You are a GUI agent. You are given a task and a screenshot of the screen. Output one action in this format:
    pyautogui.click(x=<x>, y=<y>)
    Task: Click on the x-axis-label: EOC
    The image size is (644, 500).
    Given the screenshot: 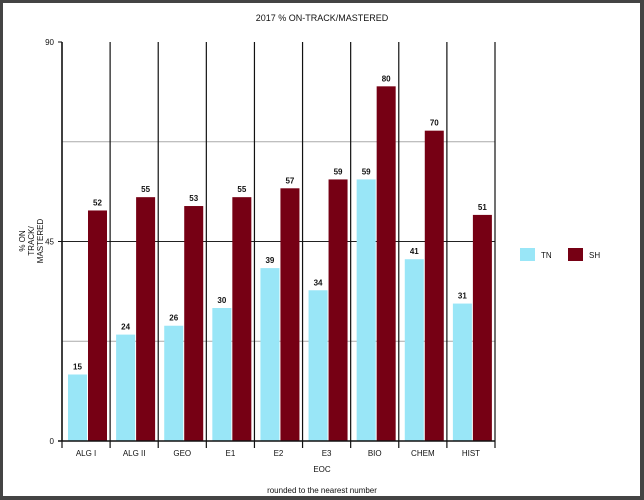 What is the action you would take?
    pyautogui.click(x=322, y=469)
    